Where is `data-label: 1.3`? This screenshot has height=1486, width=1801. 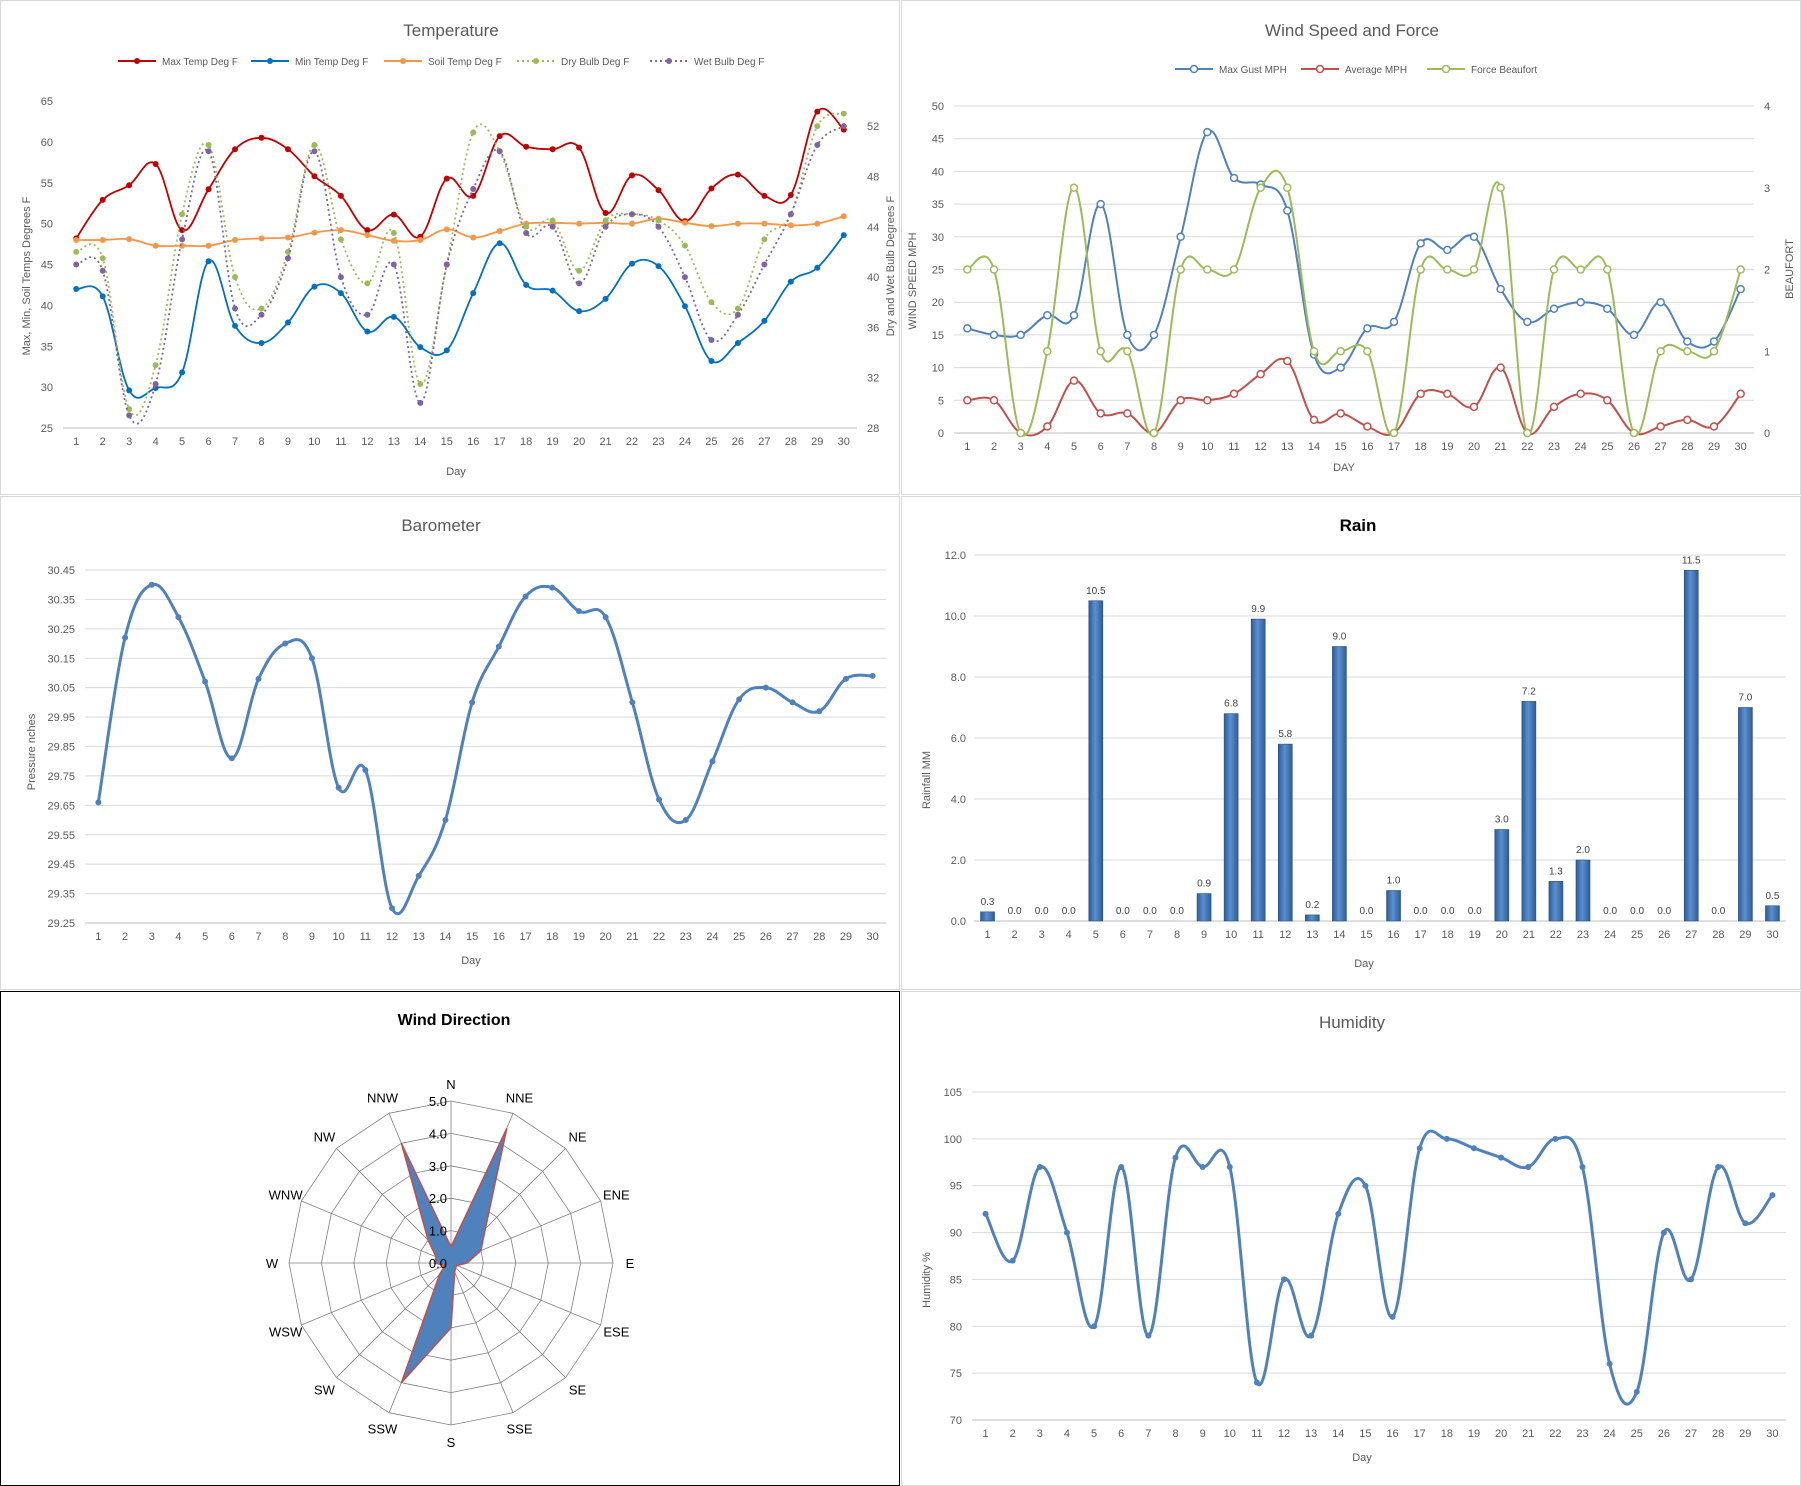 data-label: 1.3 is located at coordinates (1556, 871).